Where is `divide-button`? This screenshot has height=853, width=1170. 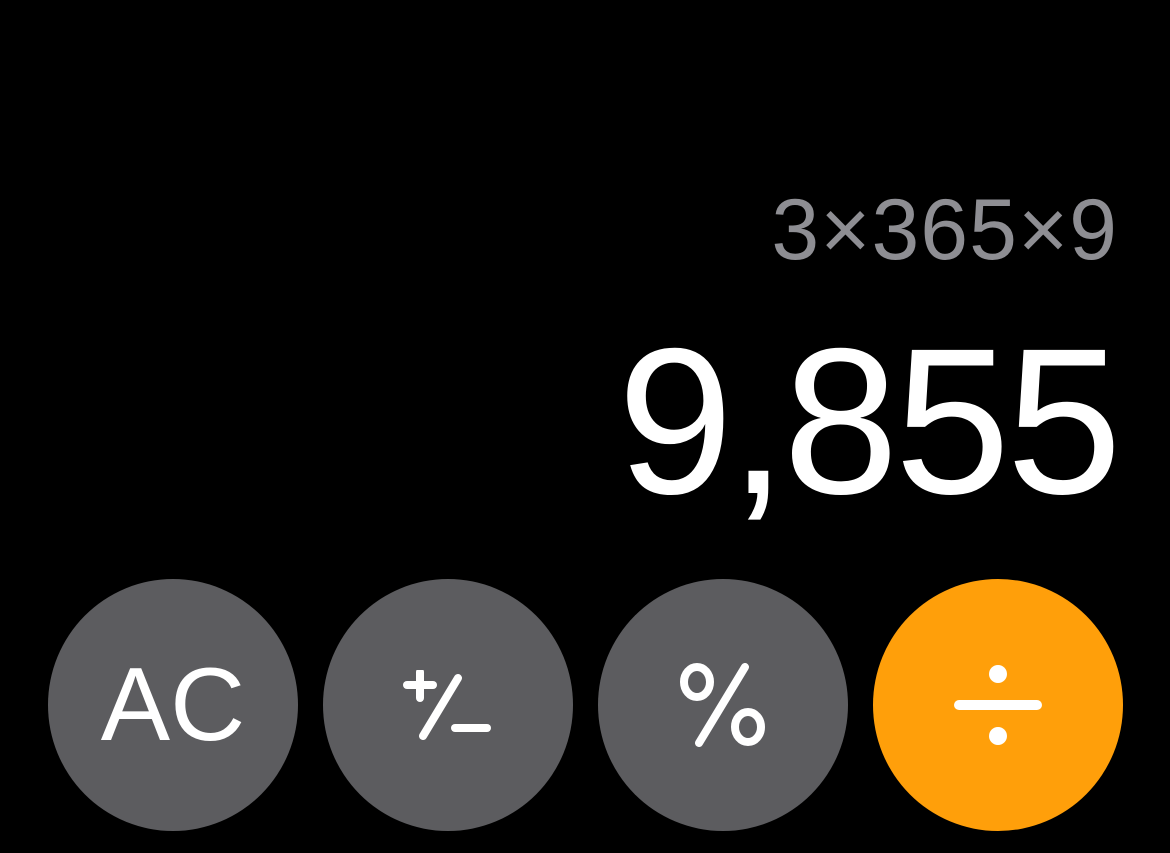 divide-button is located at coordinates (998, 705).